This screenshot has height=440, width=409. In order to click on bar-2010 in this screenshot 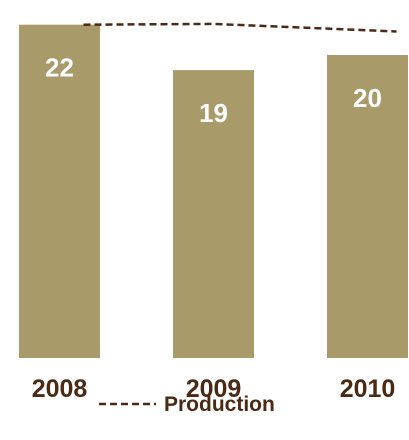, I will do `click(367, 206)`.